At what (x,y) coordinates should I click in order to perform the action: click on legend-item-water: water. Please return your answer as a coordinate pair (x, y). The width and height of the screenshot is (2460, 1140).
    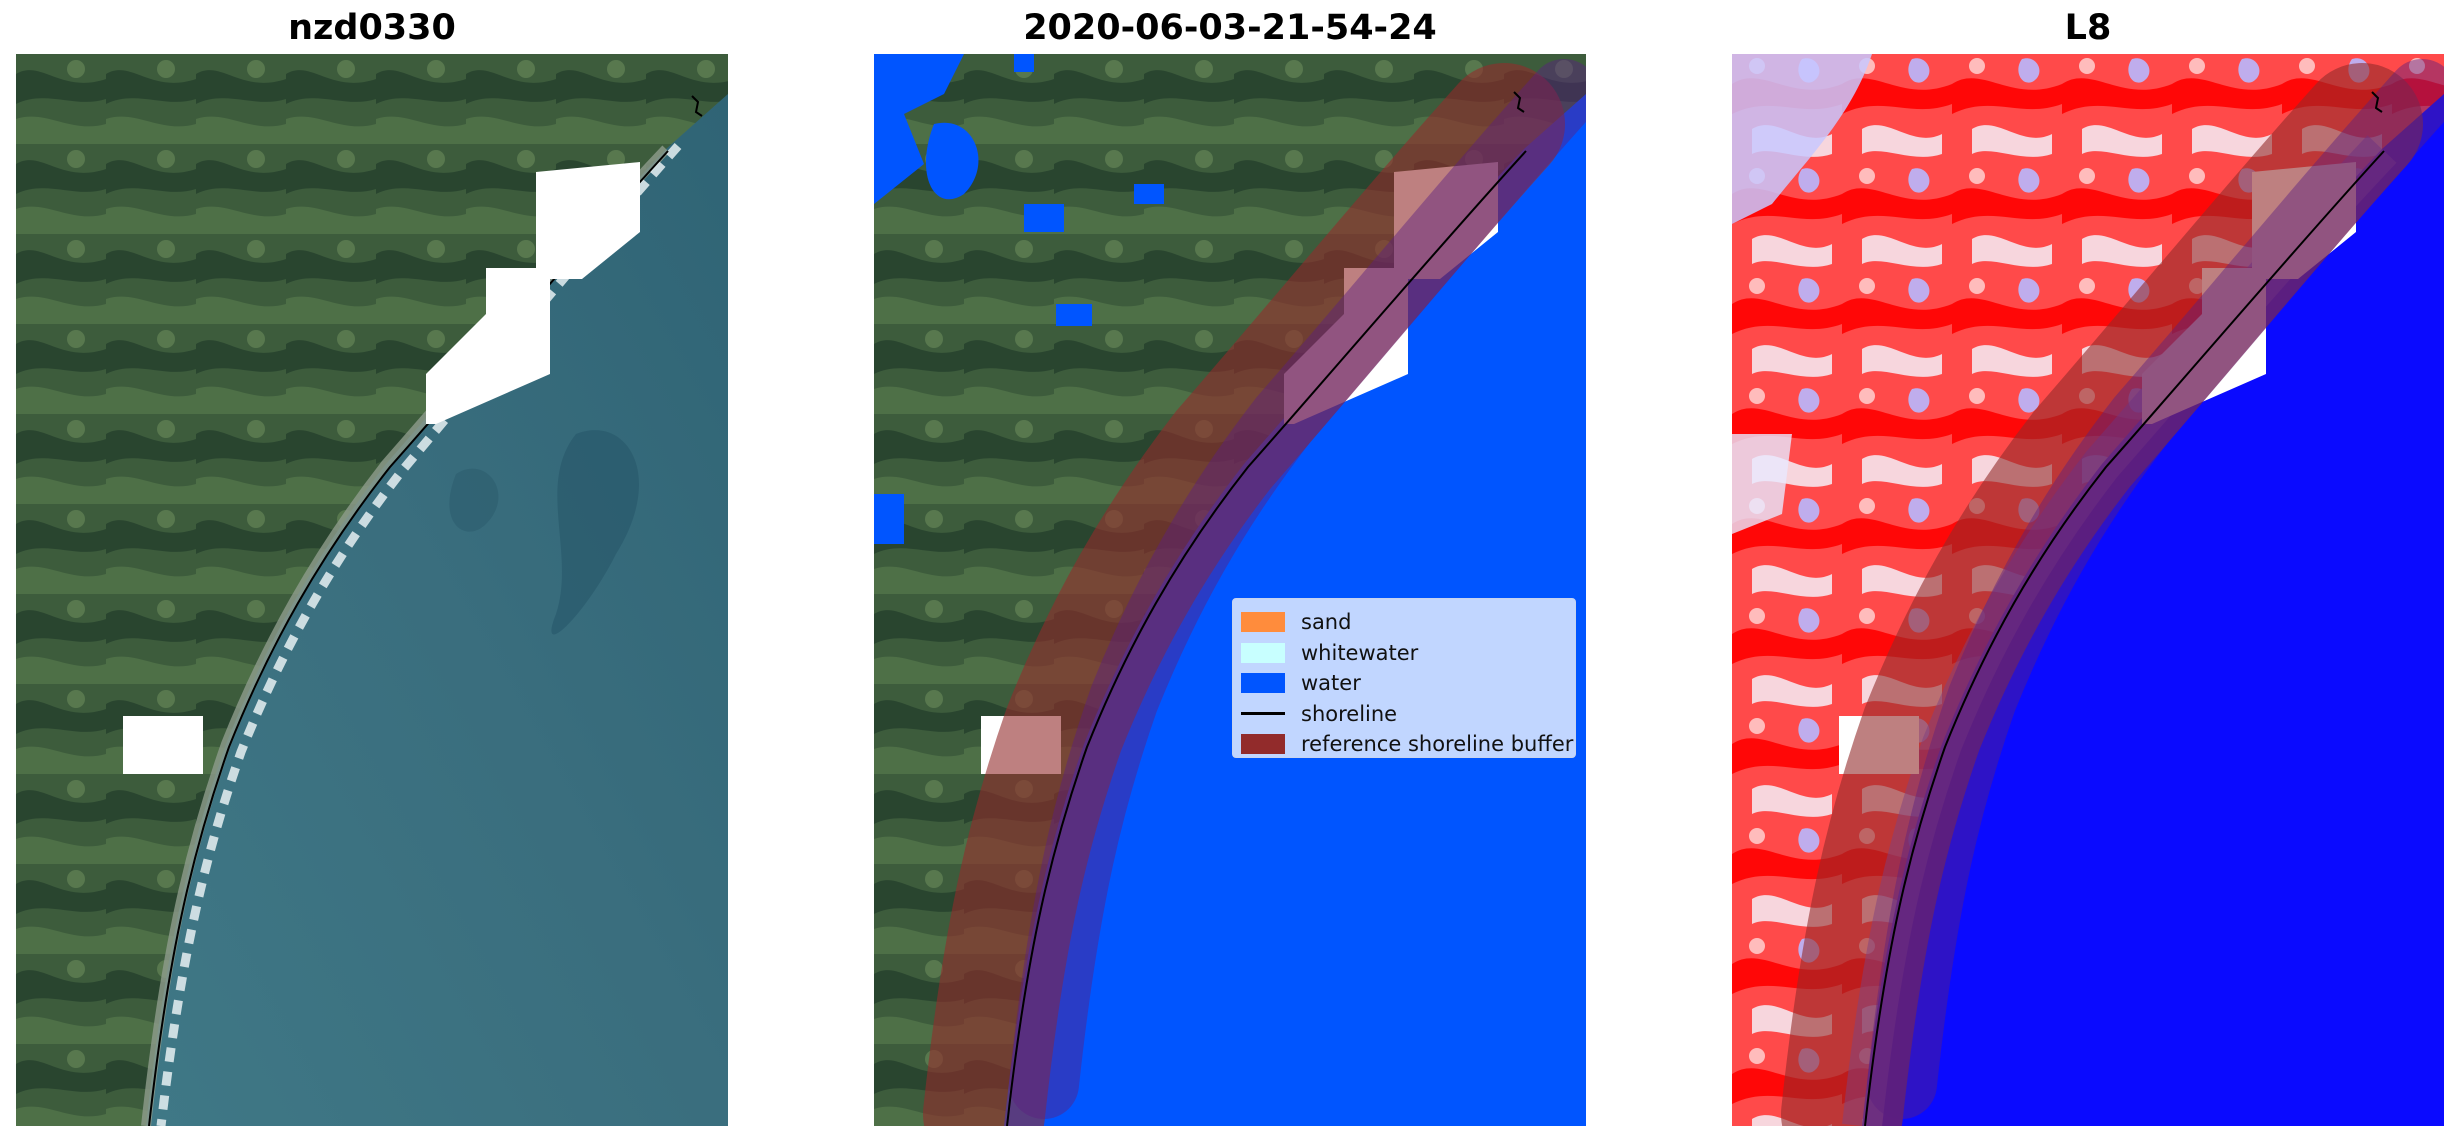
    Looking at the image, I should click on (1404, 683).